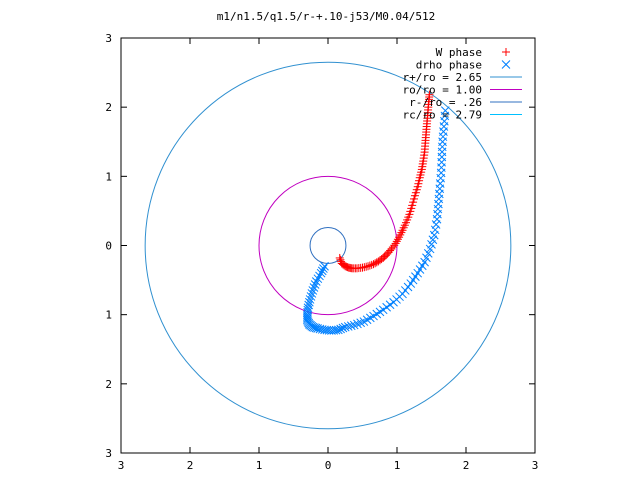 Image resolution: width=640 pixels, height=480 pixels. Describe the element at coordinates (442, 77) in the screenshot. I see `legend-label: r+/ro = 2.65` at that location.